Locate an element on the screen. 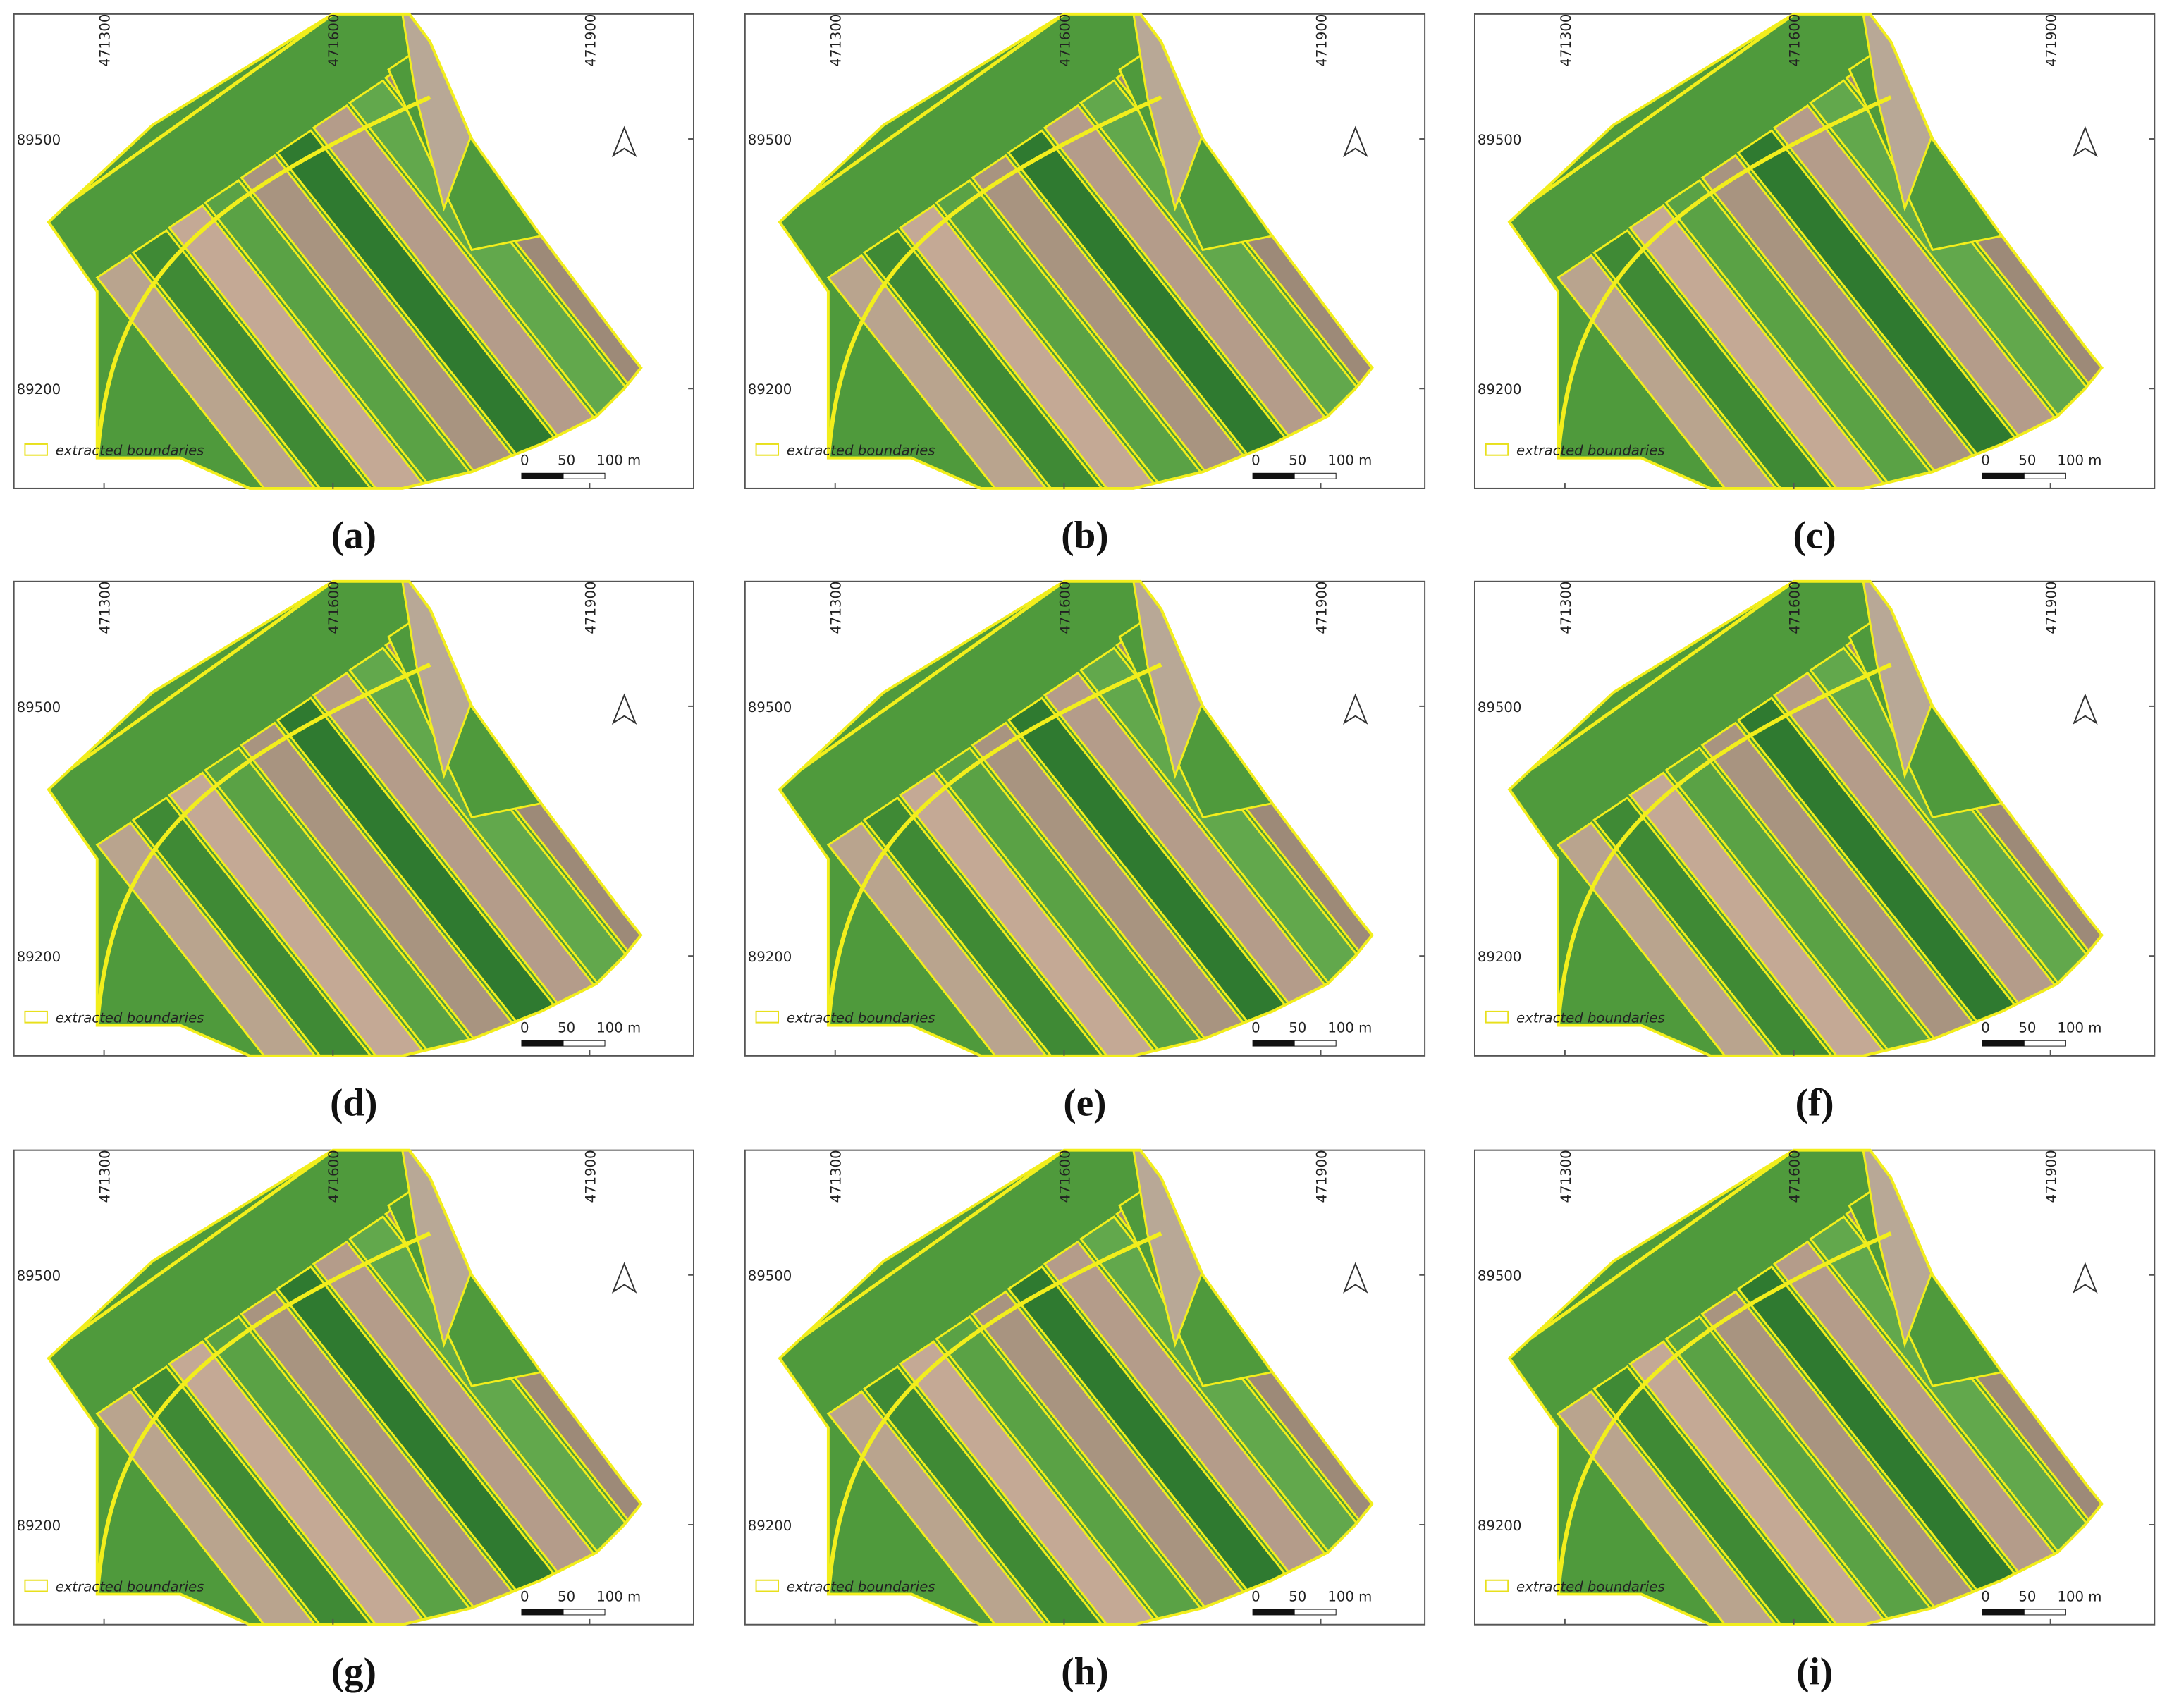 The width and height of the screenshot is (2167, 1708). panel-label: (b) is located at coordinates (1084, 536).